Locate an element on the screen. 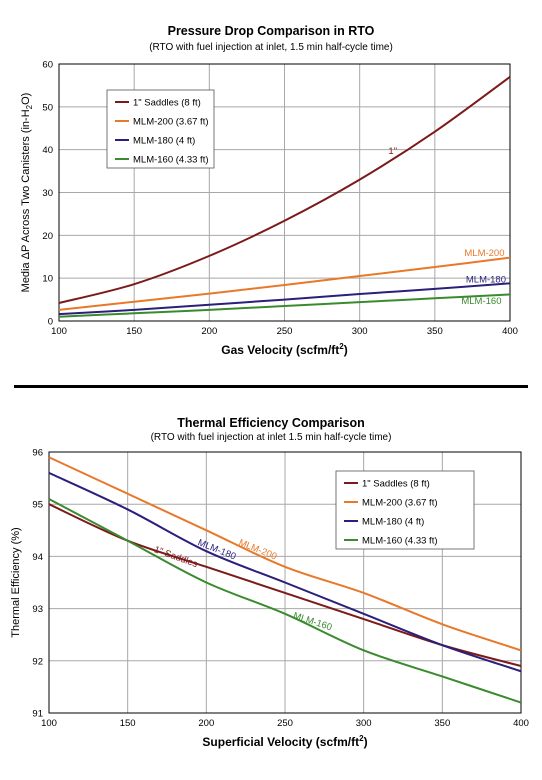 This screenshot has width=542, height=780. y-tick-label: 91 is located at coordinates (37, 714).